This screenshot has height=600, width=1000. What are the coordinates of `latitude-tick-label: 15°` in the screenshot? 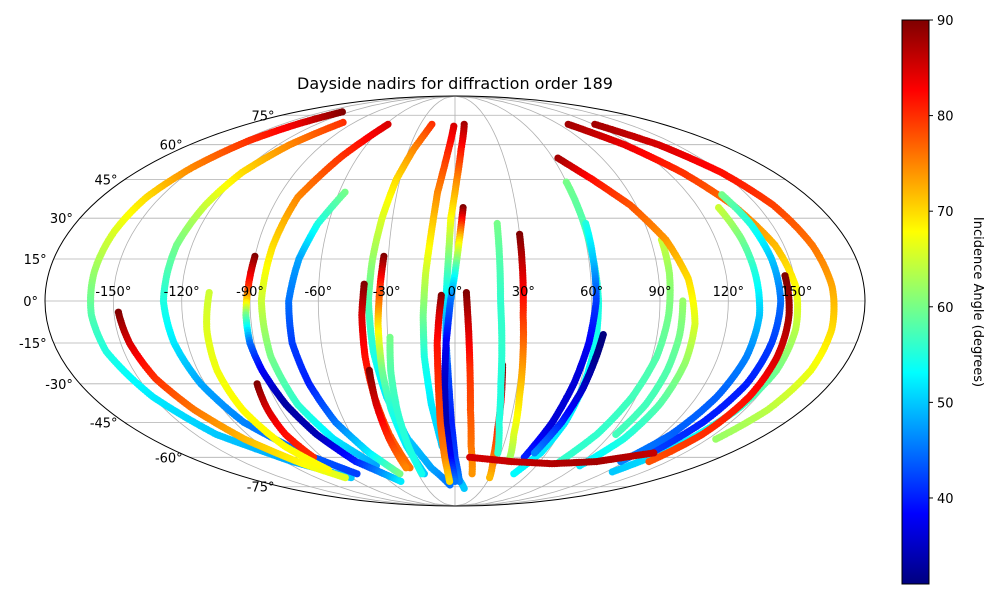 It's located at (35, 260).